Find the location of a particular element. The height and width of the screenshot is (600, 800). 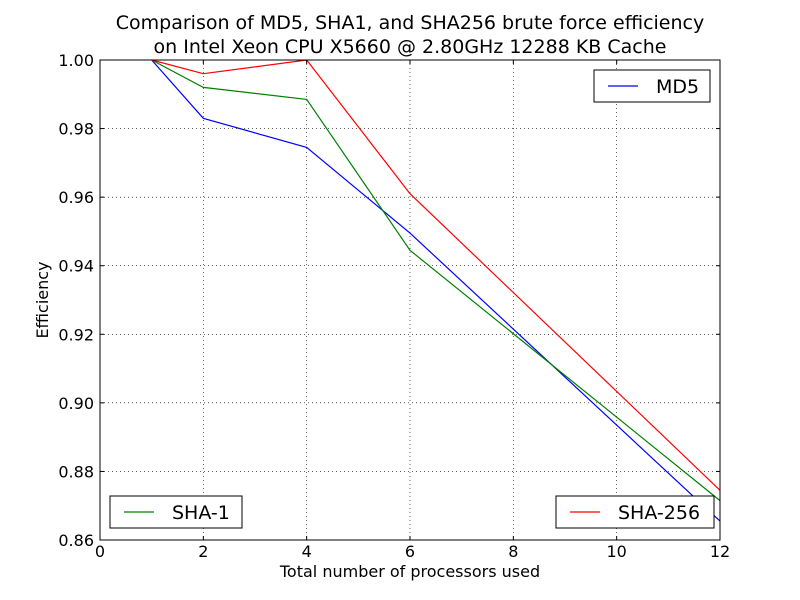

x-tick-label: 6 is located at coordinates (410, 551).